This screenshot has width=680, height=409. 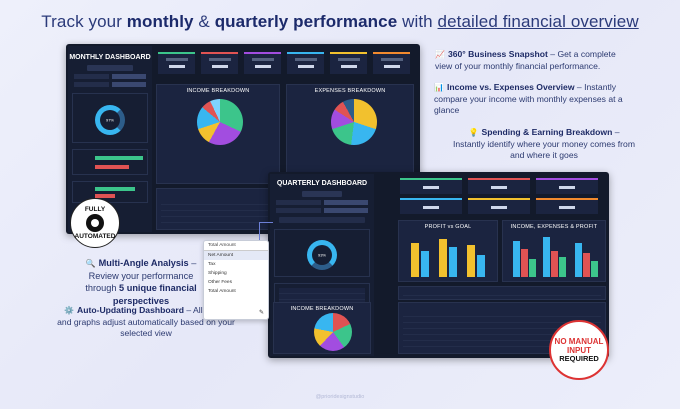 I want to click on income-expenses-profit-panel: INCOME, EXPENSES & PROFIT, so click(x=554, y=251).